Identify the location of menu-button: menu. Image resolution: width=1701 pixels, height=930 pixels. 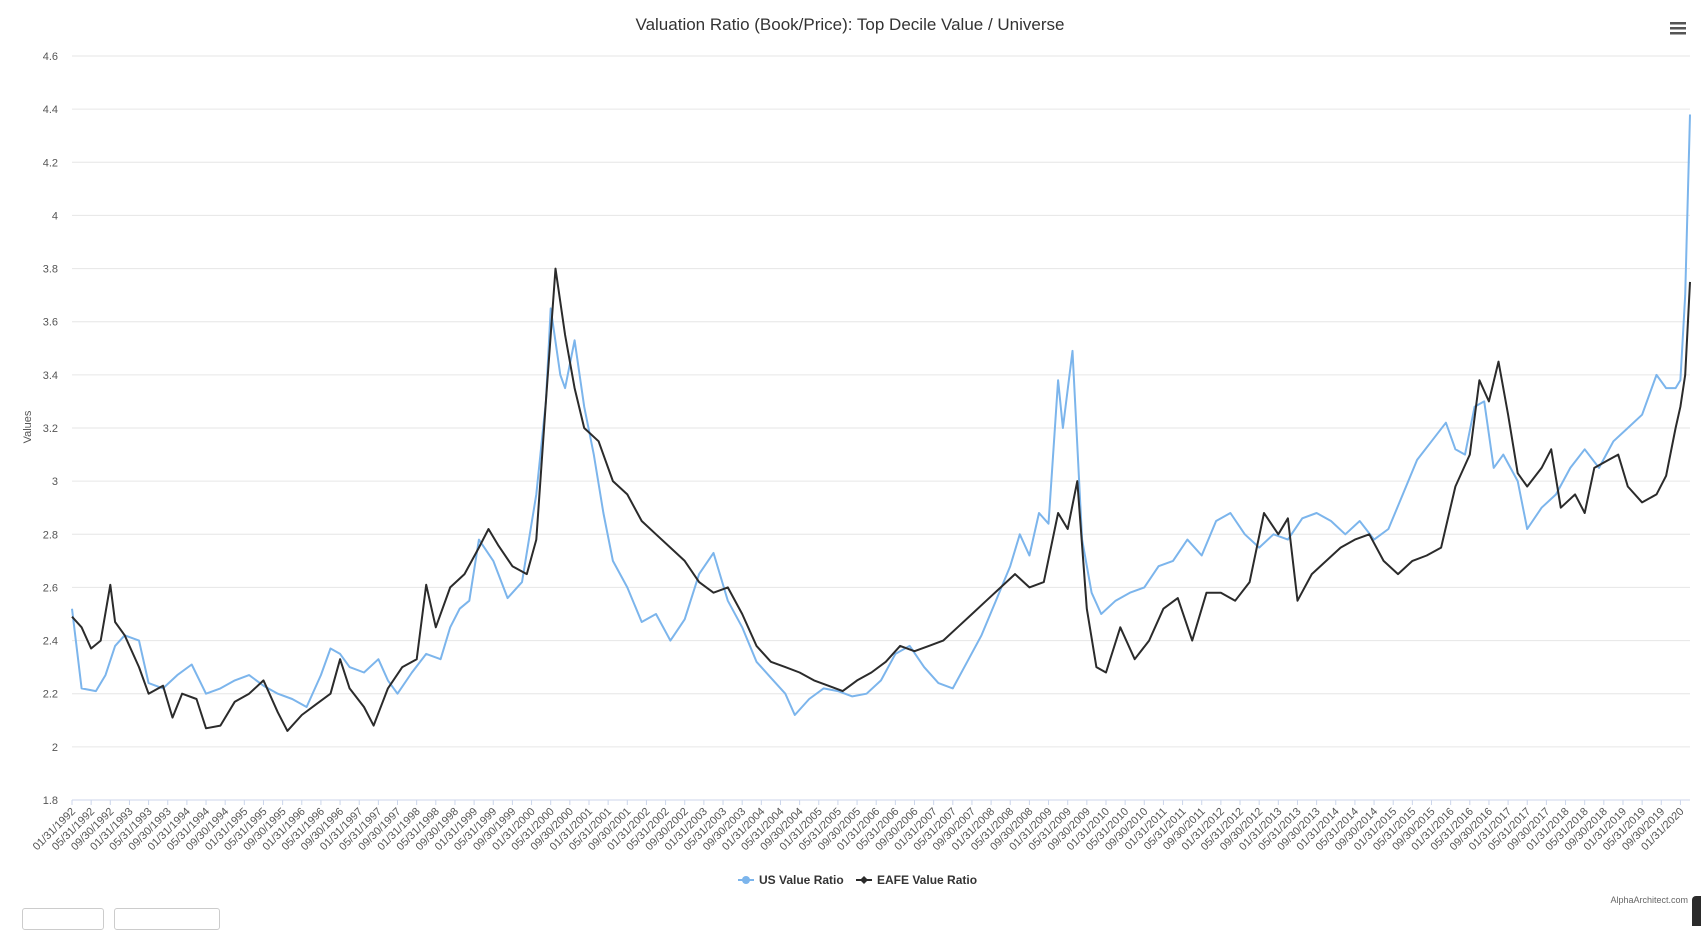
(1678, 28).